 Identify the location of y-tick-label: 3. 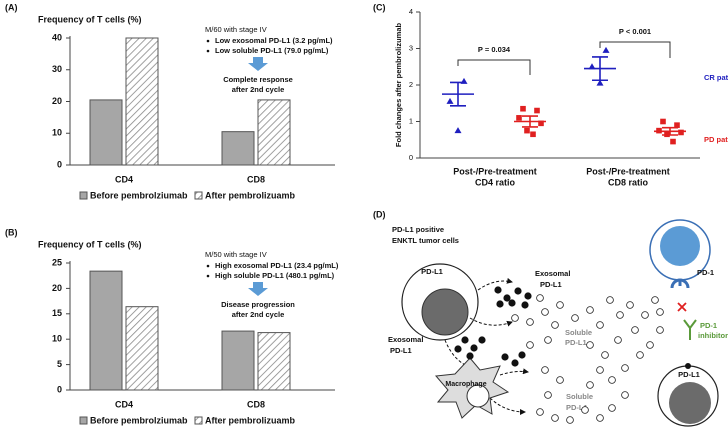
(411, 47).